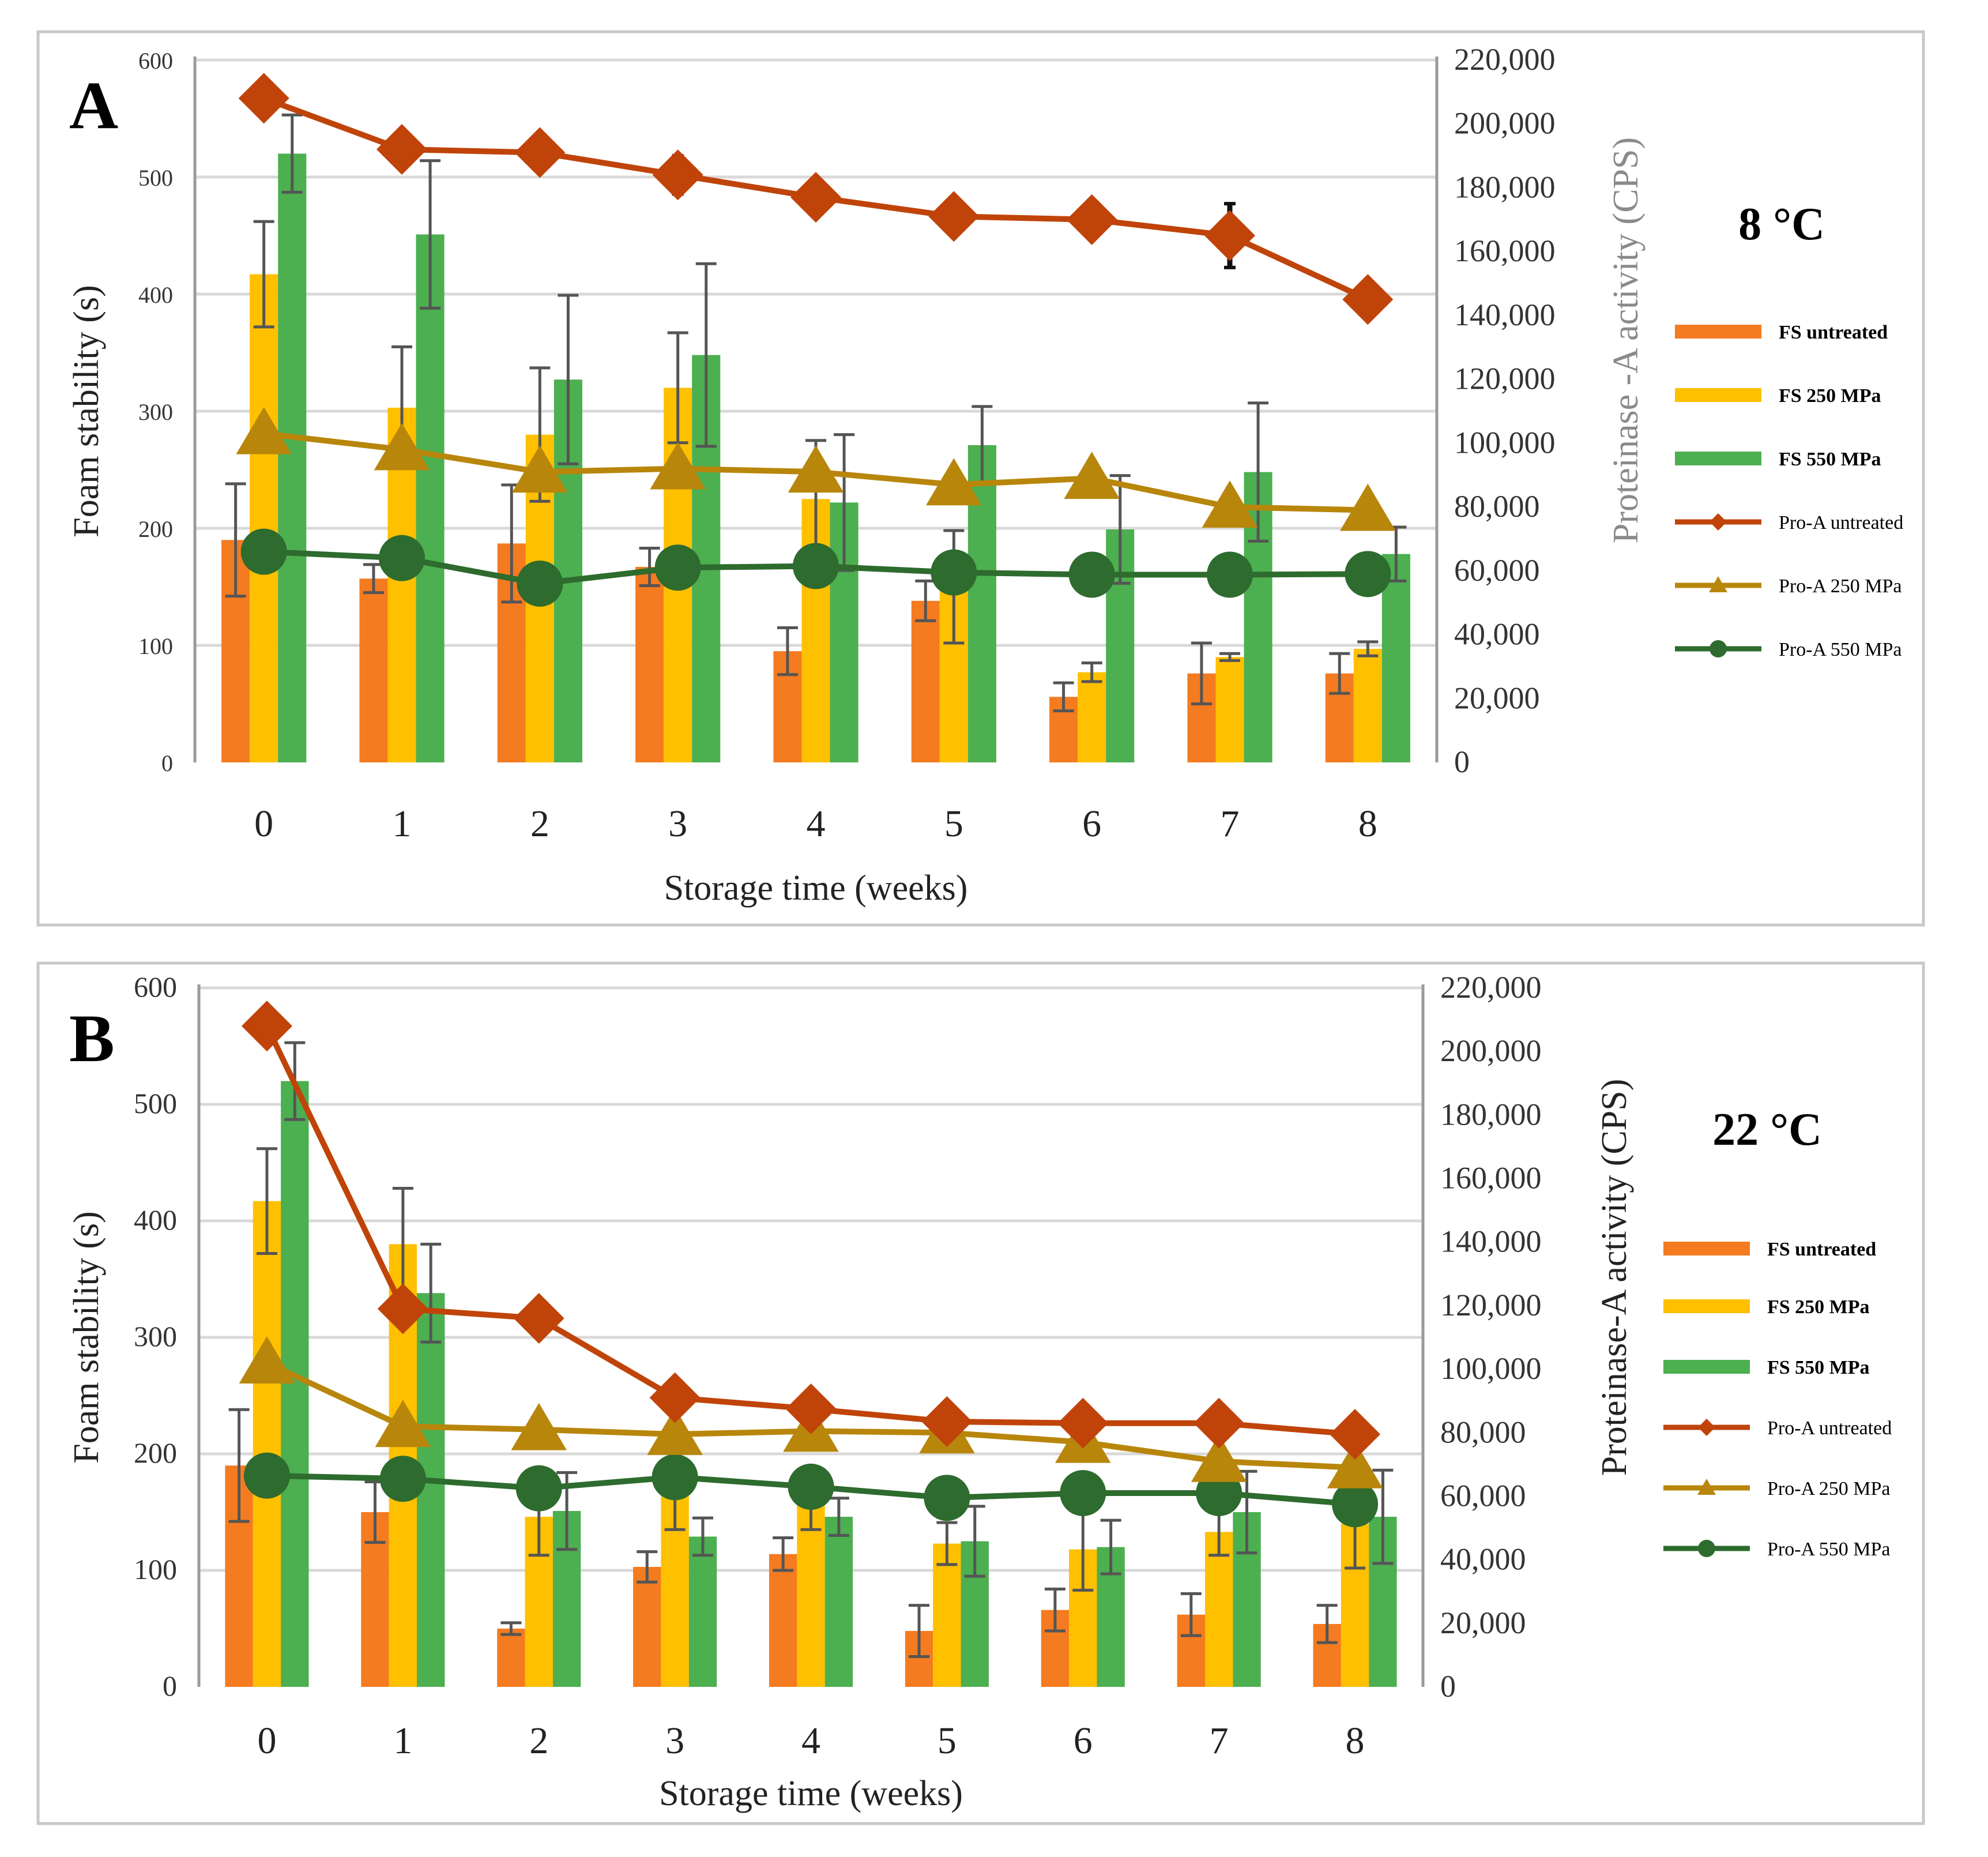  I want to click on y-tick-label: 300, so click(155, 412).